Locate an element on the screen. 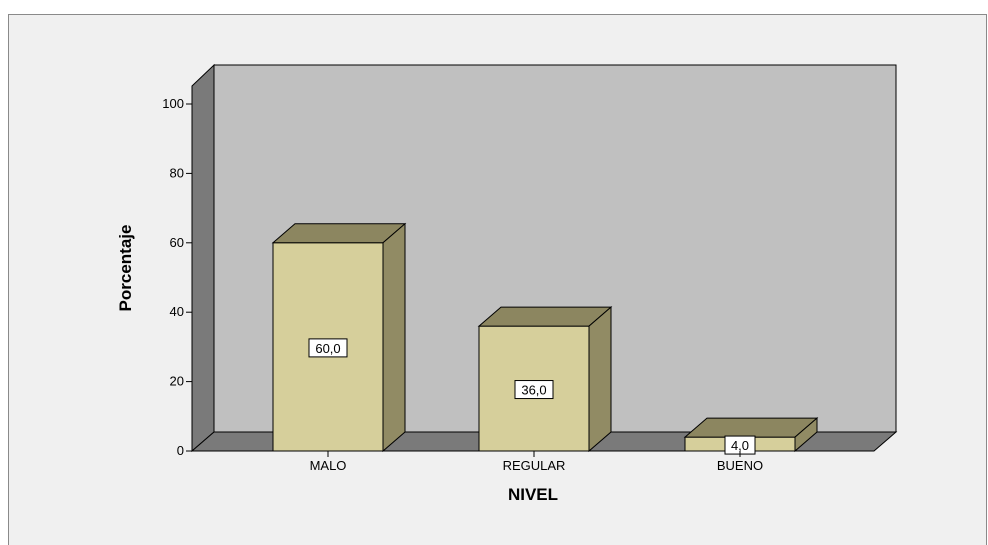 Image resolution: width=988 pixels, height=545 pixels. y-axis-ticks: 0 20 40 60 80 100 is located at coordinates (177, 277).